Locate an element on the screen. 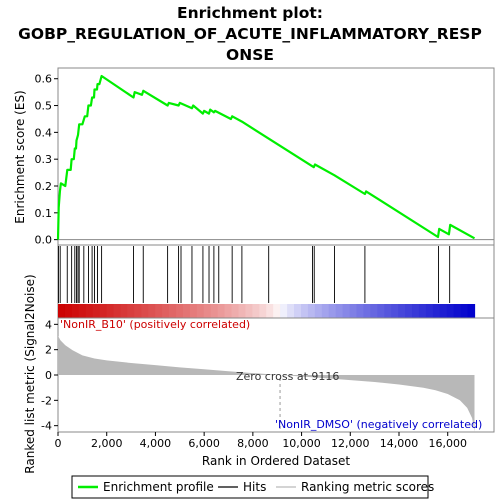  x-tick-label: 10,000 is located at coordinates (301, 443).